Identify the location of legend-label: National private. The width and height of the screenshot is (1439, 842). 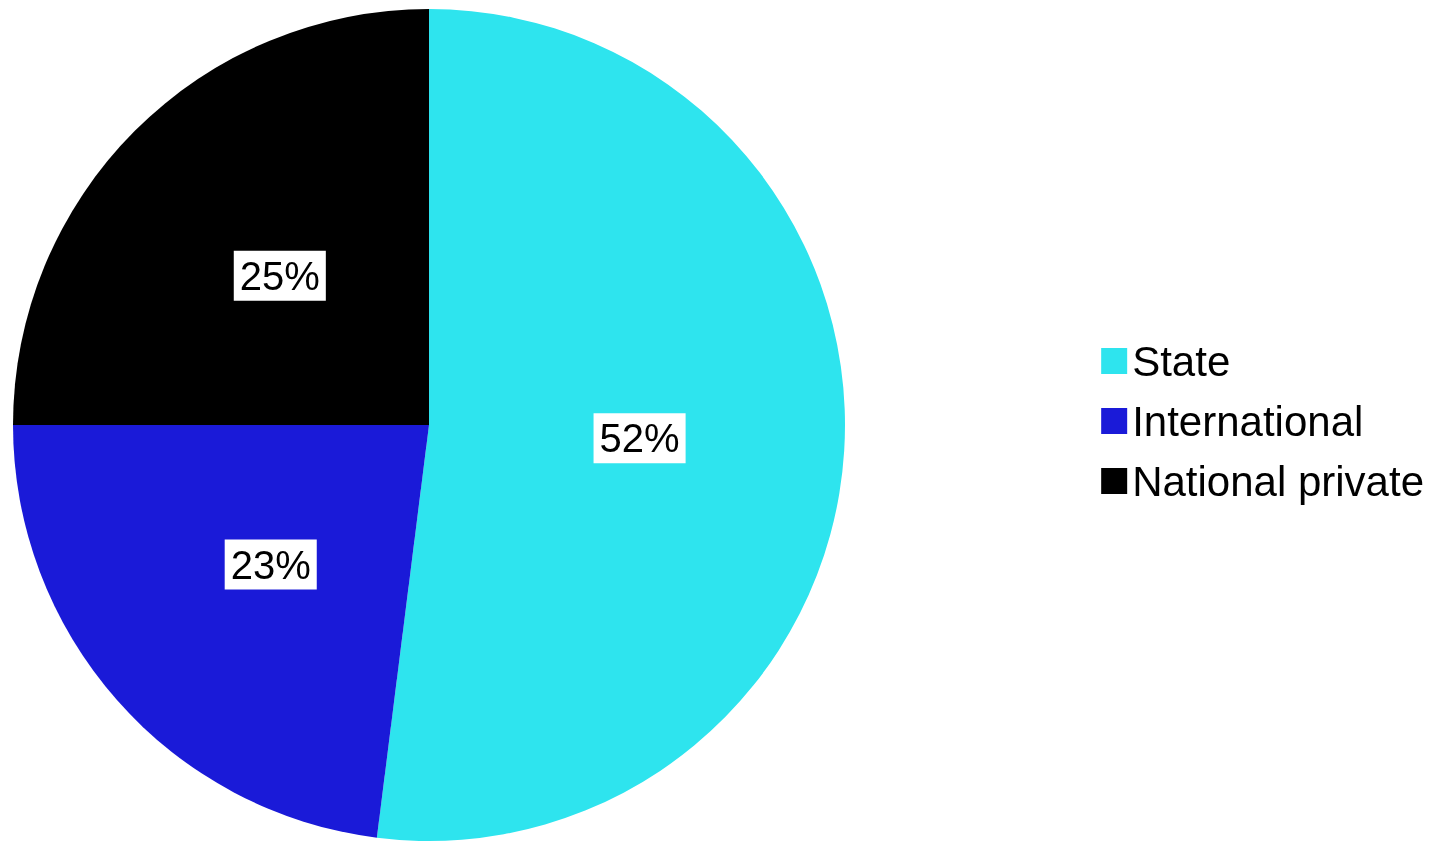
(1278, 481).